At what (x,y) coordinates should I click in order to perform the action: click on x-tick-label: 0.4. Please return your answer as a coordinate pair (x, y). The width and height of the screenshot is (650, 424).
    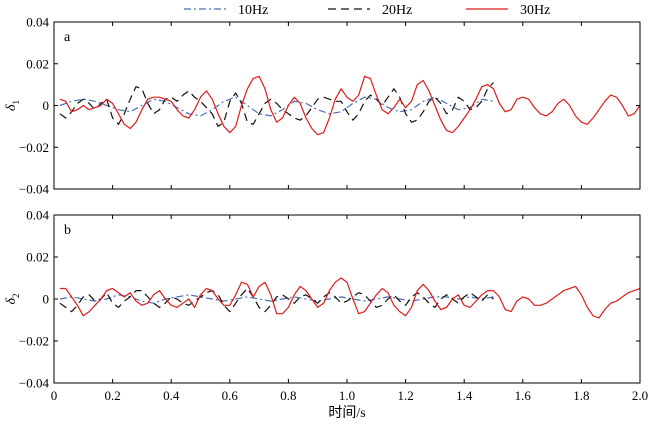
    Looking at the image, I should click on (171, 395).